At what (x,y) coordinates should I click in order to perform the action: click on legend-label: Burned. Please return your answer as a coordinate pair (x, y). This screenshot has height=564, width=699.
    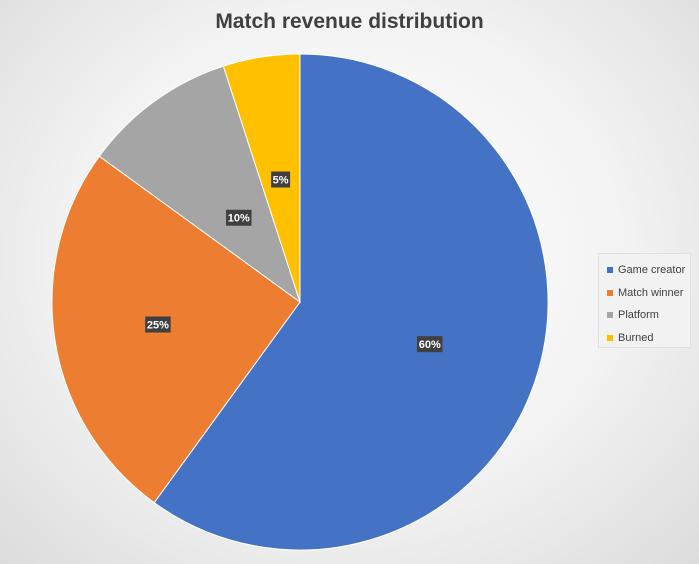
    Looking at the image, I should click on (636, 337).